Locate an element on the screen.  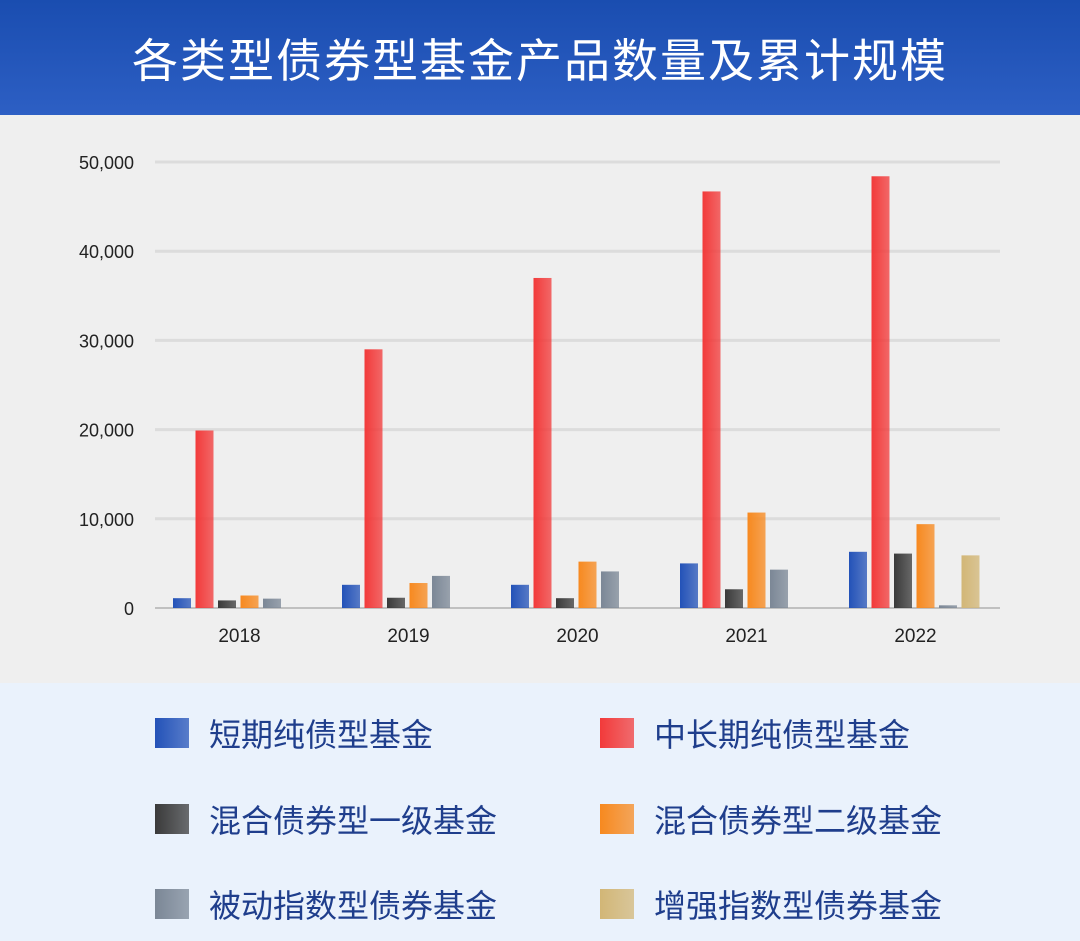
y-tick-label: 50,000 is located at coordinates (106, 163).